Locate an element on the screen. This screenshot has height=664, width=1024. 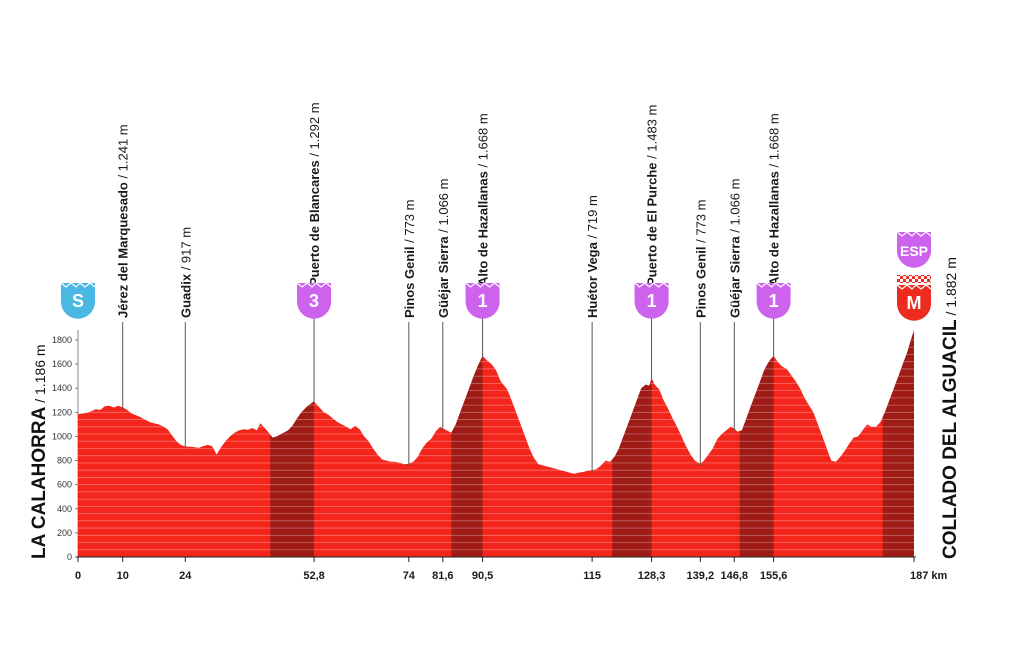
waypoint-label: Puerto de El Purche / 1.483 m is located at coordinates (652, 195).